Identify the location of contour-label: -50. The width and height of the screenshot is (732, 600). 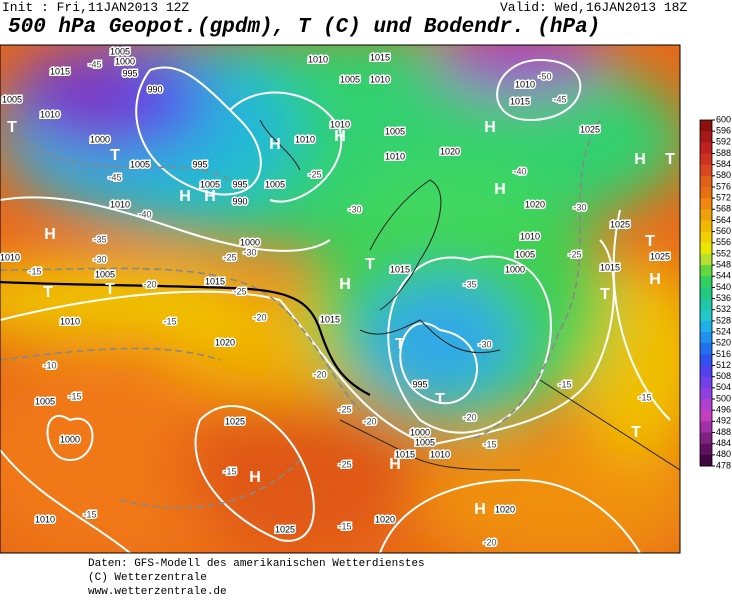
(544, 76).